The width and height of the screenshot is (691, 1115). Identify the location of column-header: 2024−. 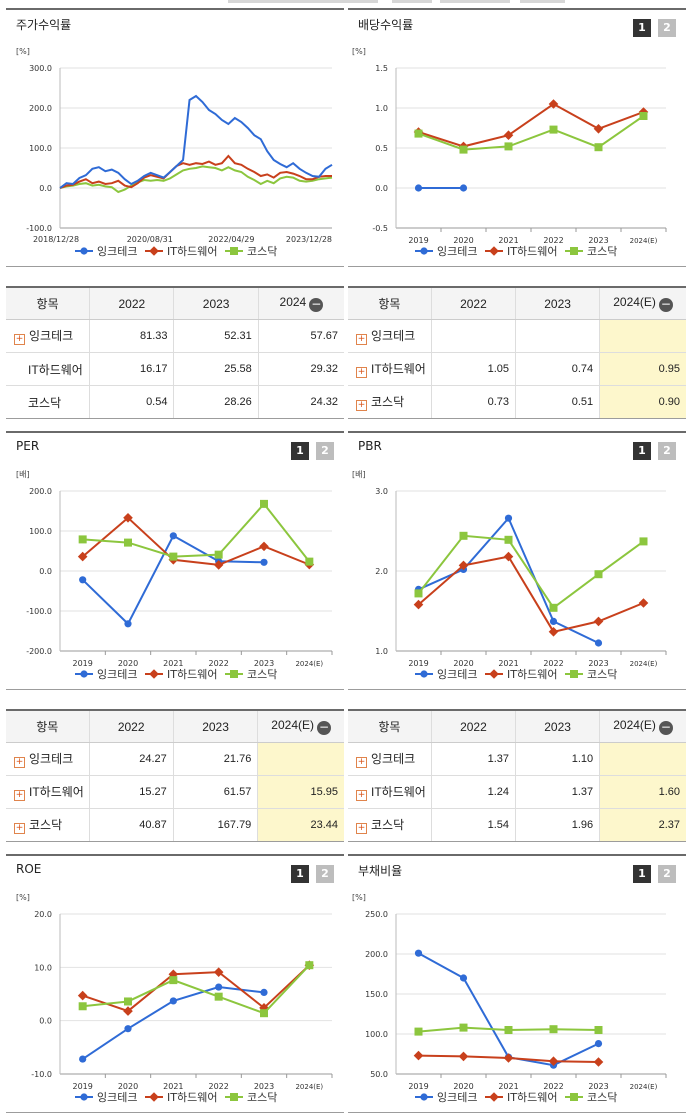
(300, 303).